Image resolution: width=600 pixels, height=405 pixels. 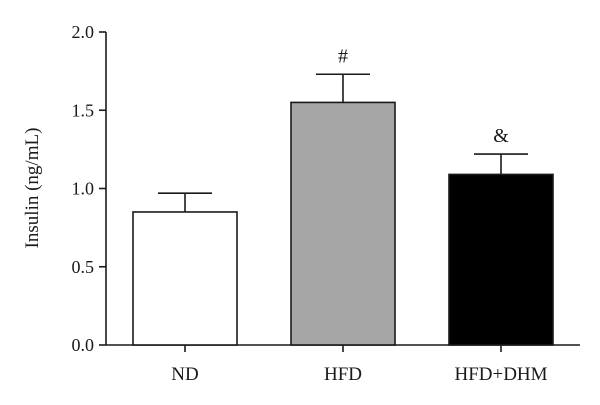 I want to click on significance-marker: &, so click(x=501, y=136).